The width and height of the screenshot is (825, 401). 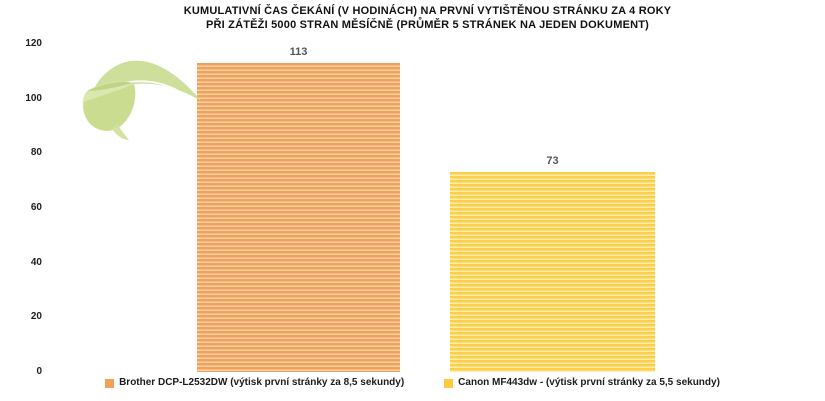 I want to click on legend-marker-brother-icon, so click(x=110, y=383).